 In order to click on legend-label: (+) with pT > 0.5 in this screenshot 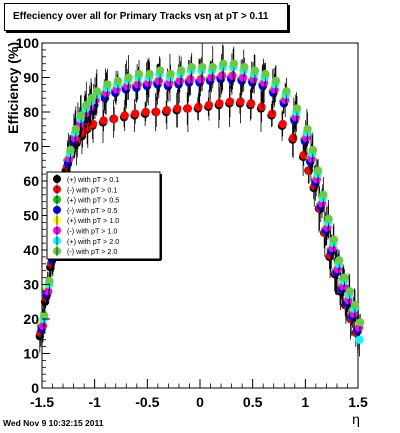, I will do `click(93, 200)`.